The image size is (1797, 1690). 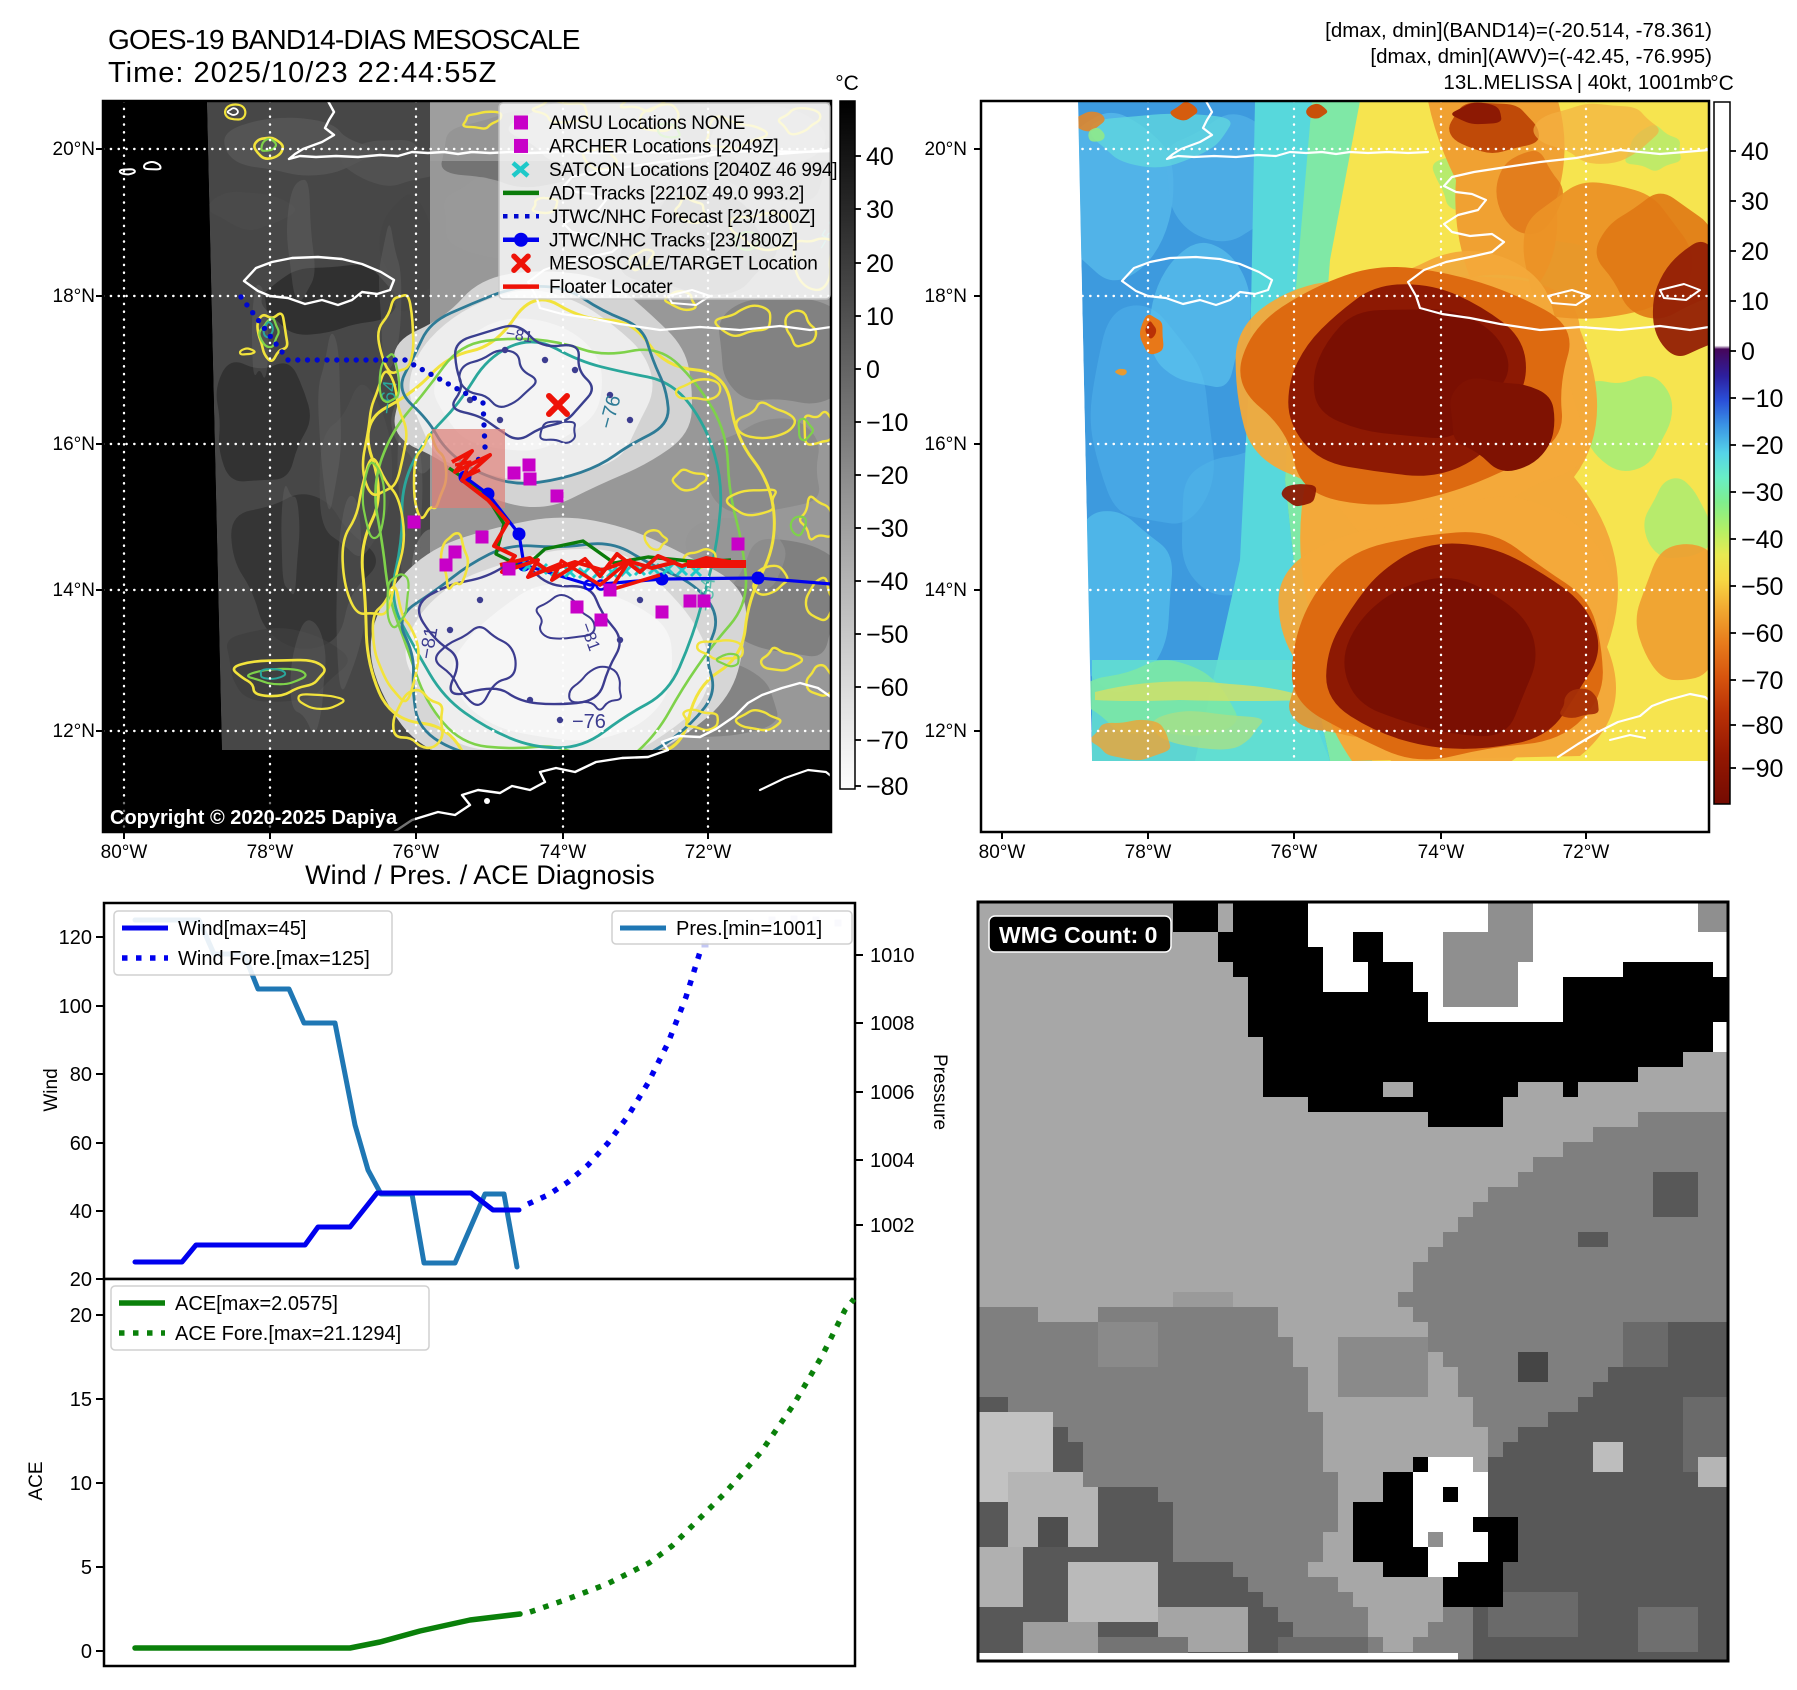 What do you see at coordinates (1577, 82) in the screenshot?
I see `svg-text: 13L.MELISSA | 40kt, 1001mb` at bounding box center [1577, 82].